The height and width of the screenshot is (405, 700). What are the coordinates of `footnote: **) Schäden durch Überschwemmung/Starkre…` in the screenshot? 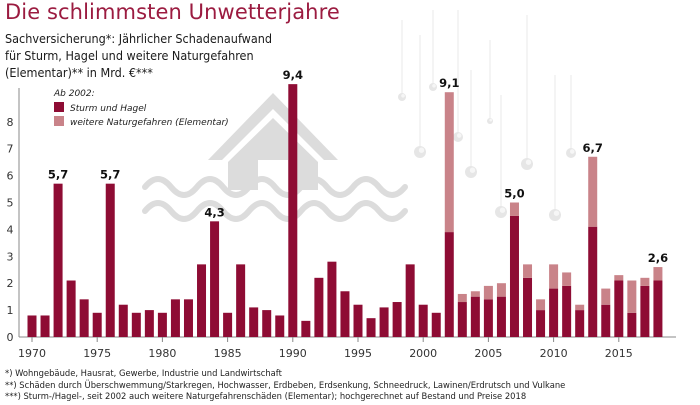 It's located at (285, 384).